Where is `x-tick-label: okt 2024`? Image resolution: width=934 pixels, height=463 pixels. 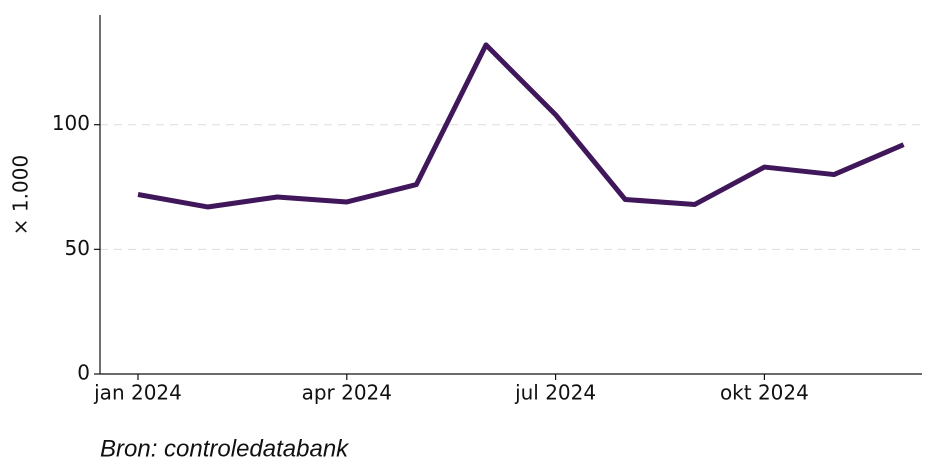
x-tick-label: okt 2024 is located at coordinates (764, 393).